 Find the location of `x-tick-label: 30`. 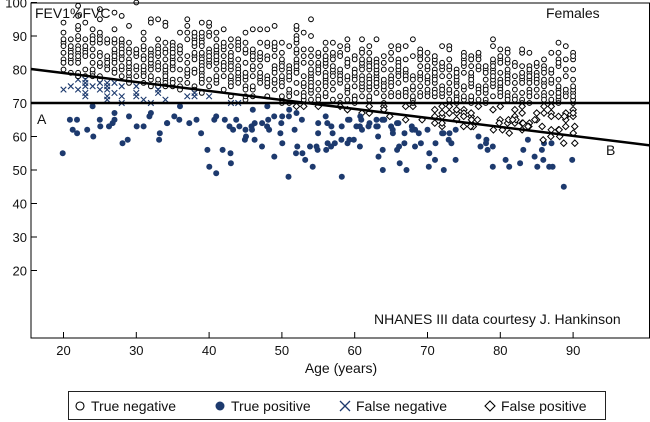

x-tick-label: 30 is located at coordinates (136, 350).